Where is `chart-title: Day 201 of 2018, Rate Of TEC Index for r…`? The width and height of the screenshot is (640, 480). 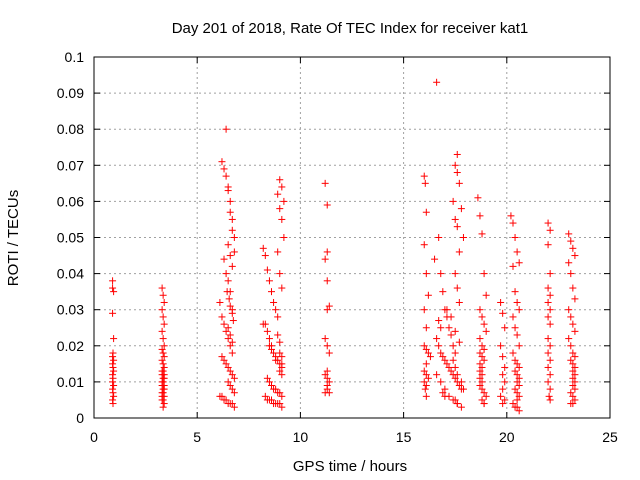 chart-title: Day 201 of 2018, Rate Of TEC Index for r… is located at coordinates (350, 28).